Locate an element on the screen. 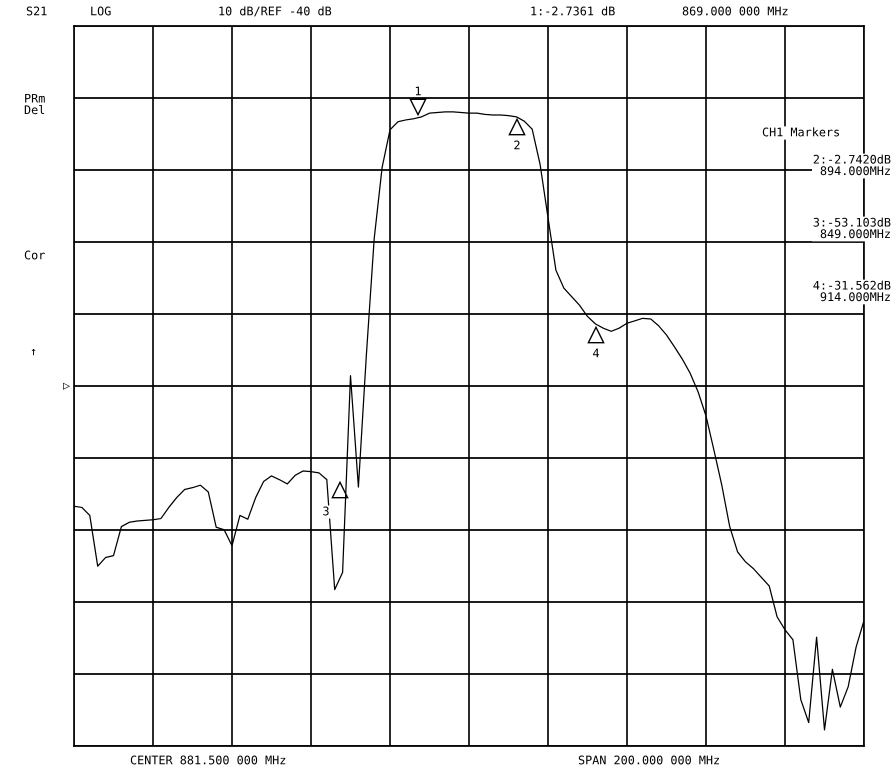 This screenshot has height=771, width=894. annotation: CH1 Markers is located at coordinates (801, 131).